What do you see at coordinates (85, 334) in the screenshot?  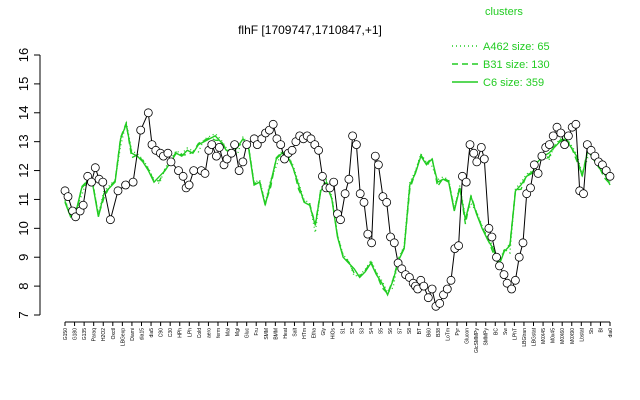 I see `x-tick-label: G135` at bounding box center [85, 334].